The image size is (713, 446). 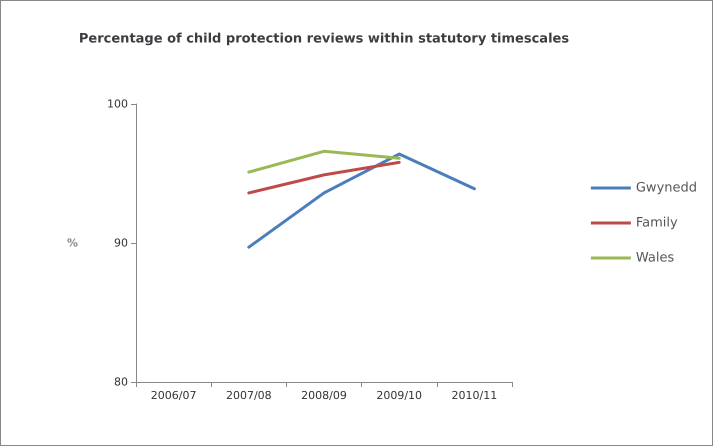 I want to click on chart-title: Percentage of child protection reviews within statutory timescales, so click(x=324, y=39).